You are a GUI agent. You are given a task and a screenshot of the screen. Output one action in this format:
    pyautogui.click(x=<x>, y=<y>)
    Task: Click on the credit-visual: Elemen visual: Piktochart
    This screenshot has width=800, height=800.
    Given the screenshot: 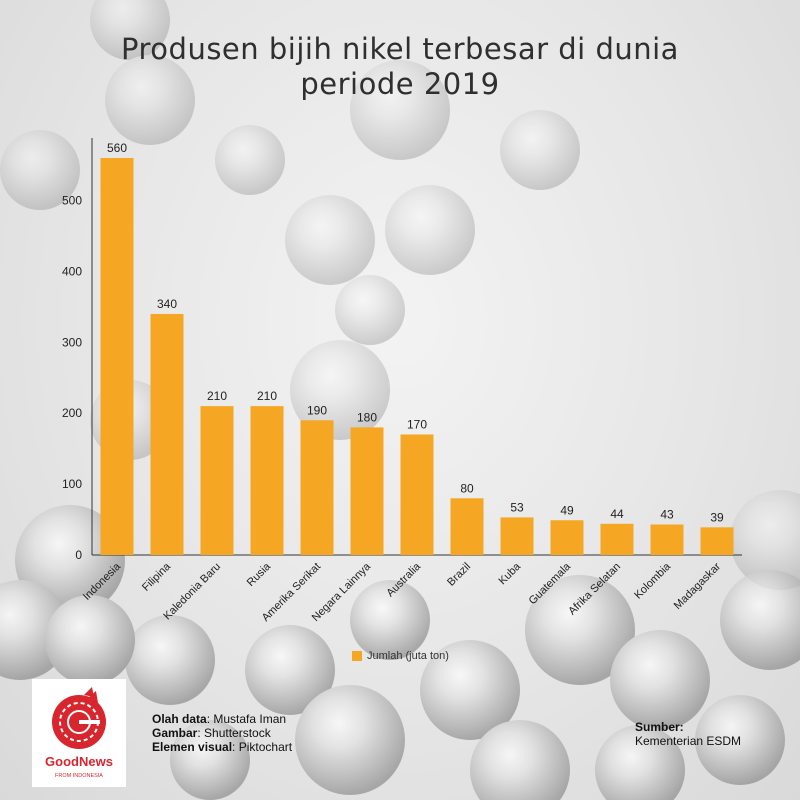 What is the action you would take?
    pyautogui.click(x=222, y=747)
    